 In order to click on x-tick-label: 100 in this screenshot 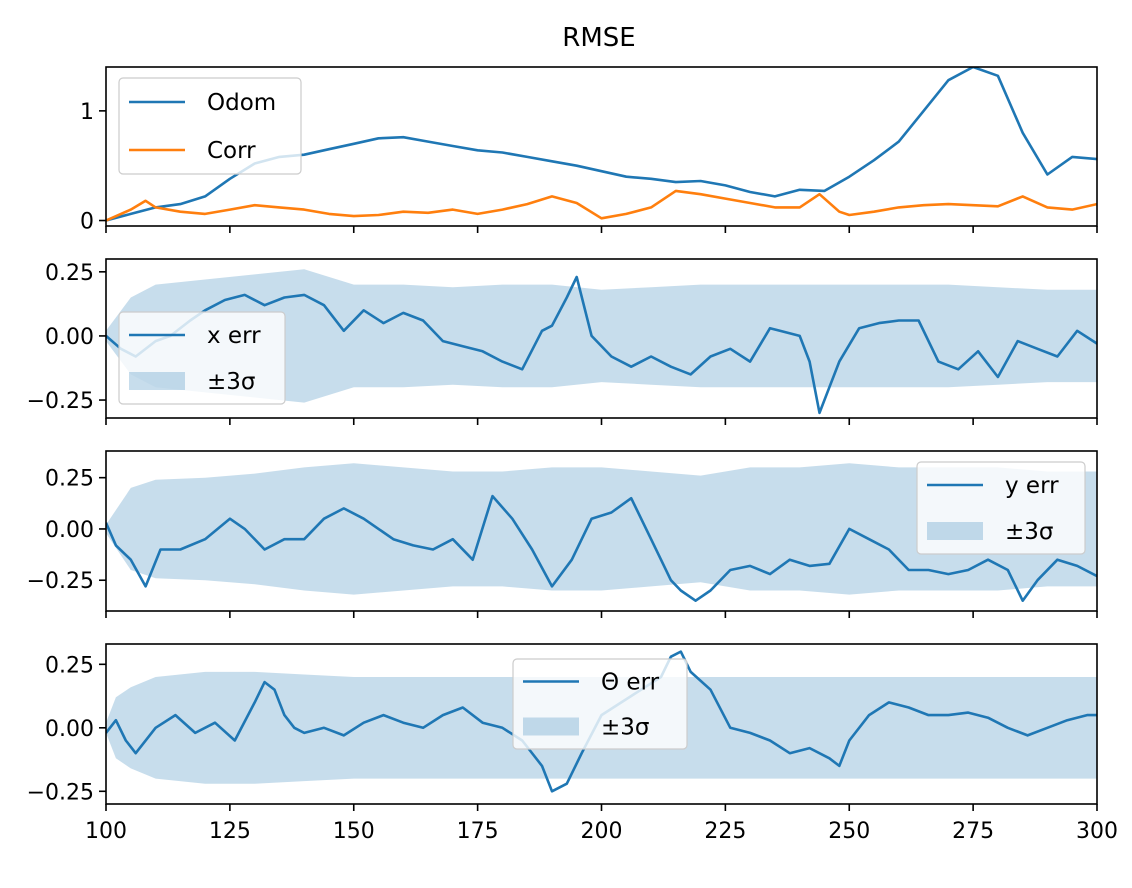, I will do `click(106, 831)`.